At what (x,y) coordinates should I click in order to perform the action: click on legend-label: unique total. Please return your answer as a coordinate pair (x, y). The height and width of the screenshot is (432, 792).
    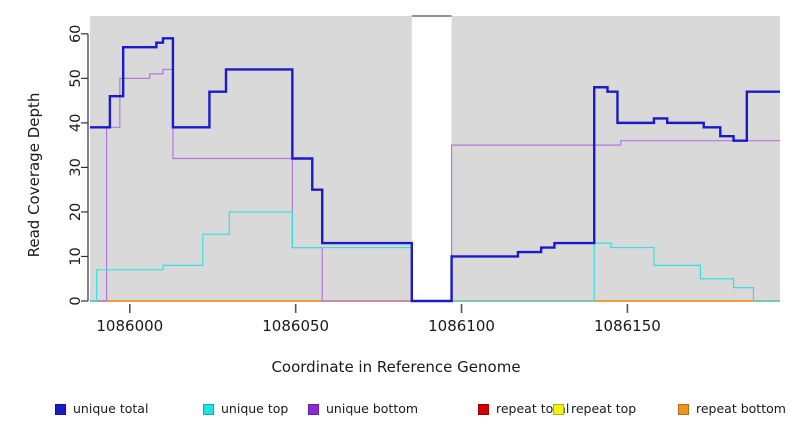
    Looking at the image, I should click on (111, 408).